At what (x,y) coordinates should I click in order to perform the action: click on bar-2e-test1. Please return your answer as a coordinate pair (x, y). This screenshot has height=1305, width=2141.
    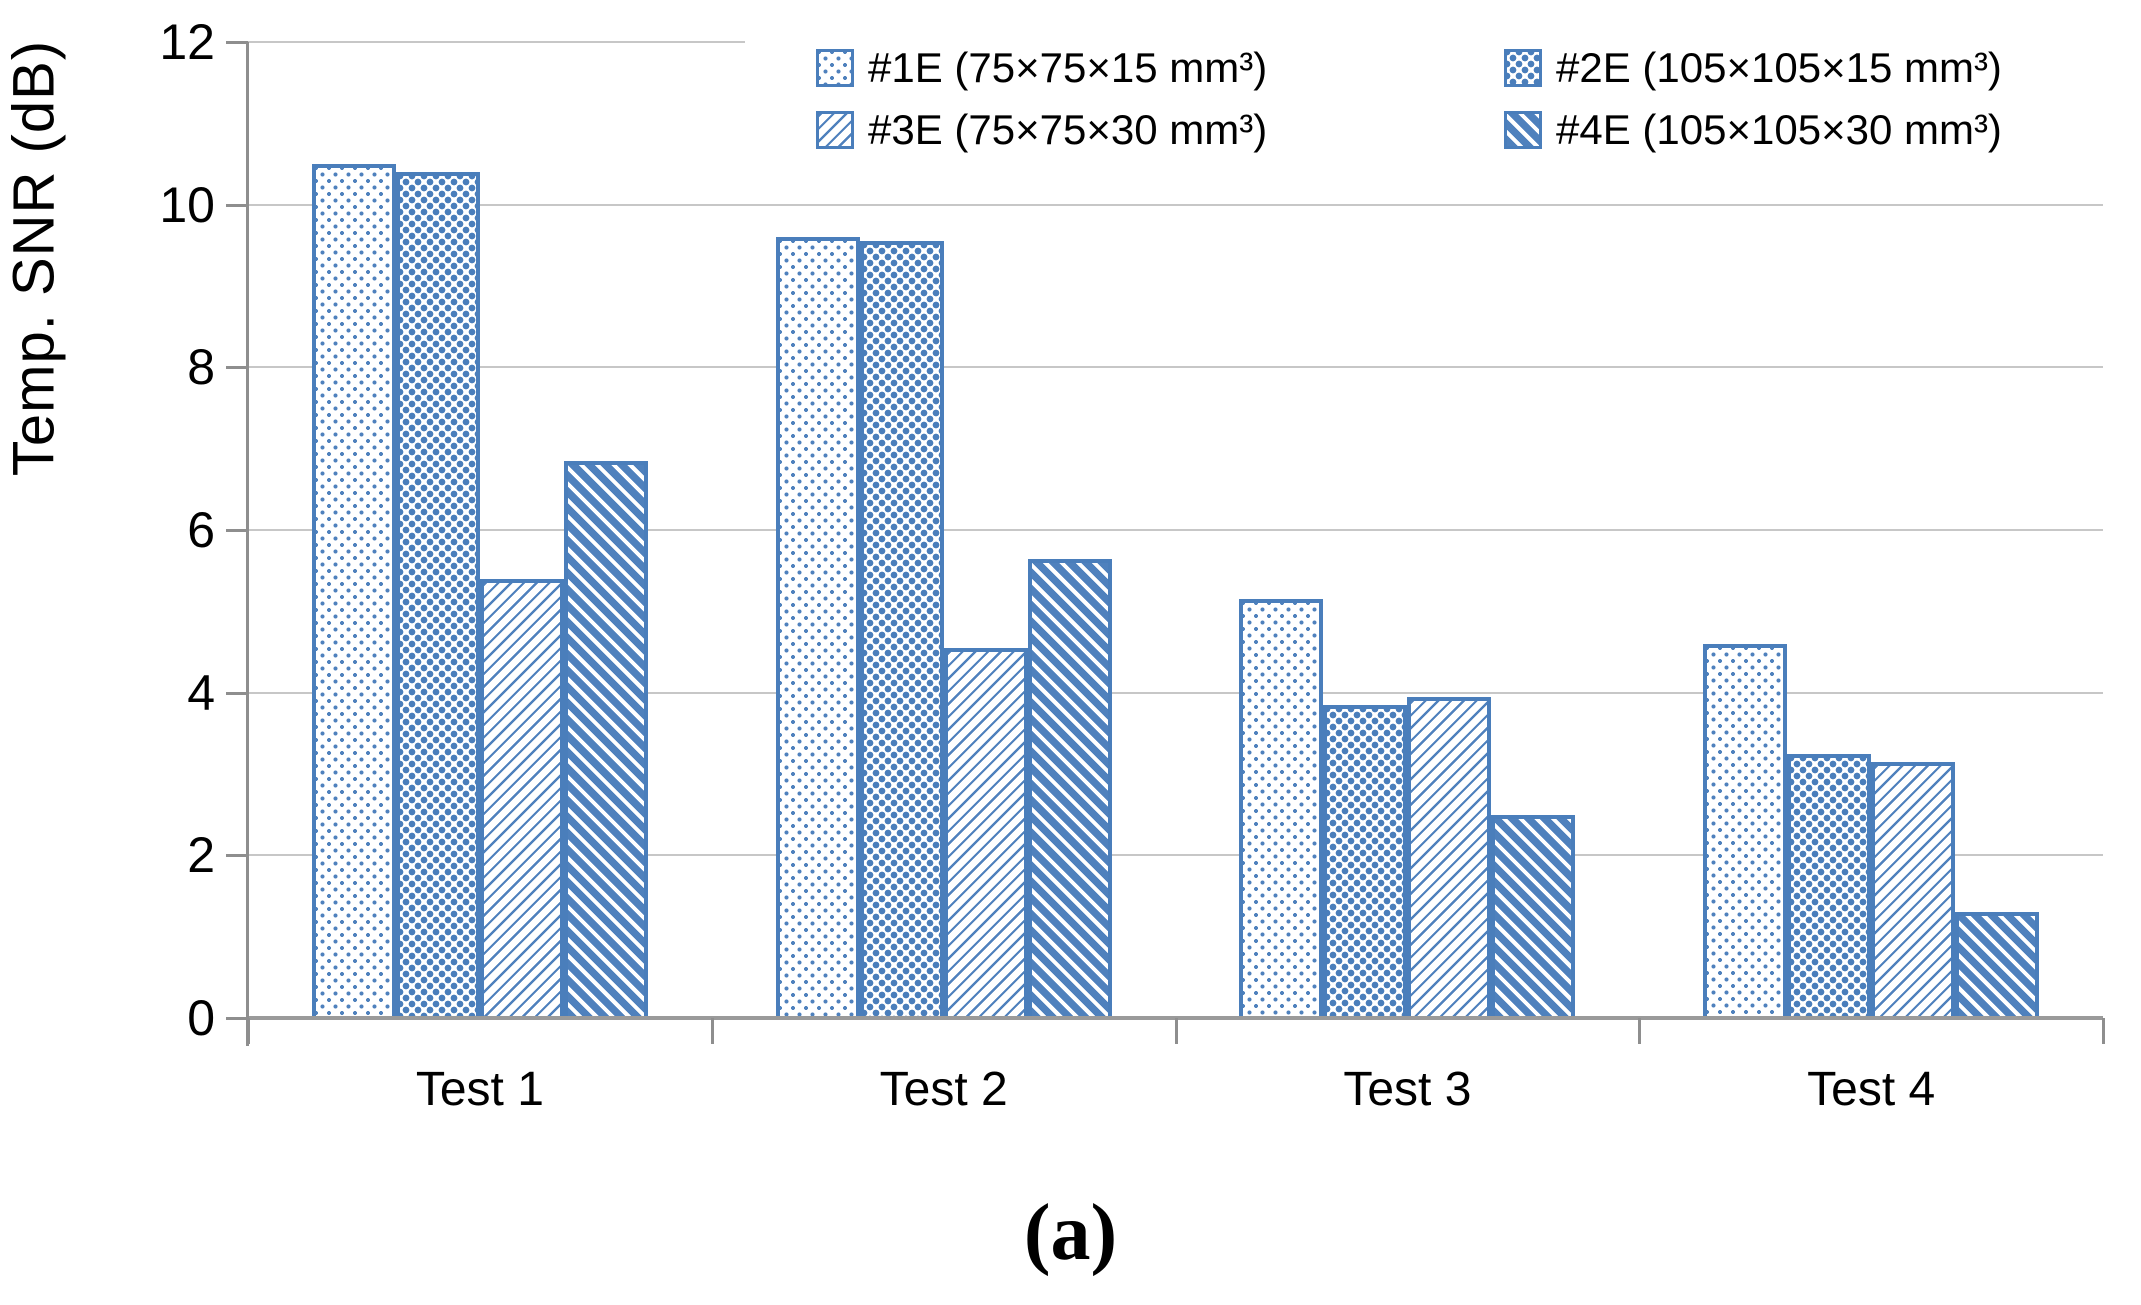
    Looking at the image, I should click on (437, 595).